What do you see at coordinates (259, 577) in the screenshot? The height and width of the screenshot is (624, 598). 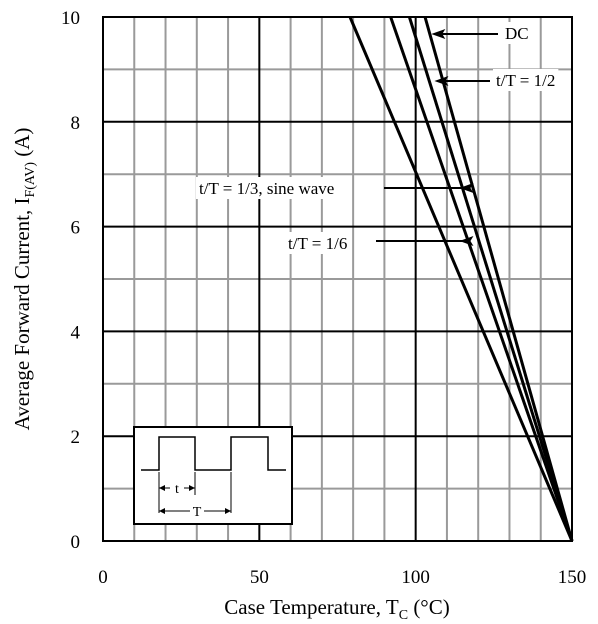 I see `x-tick-label: 50` at bounding box center [259, 577].